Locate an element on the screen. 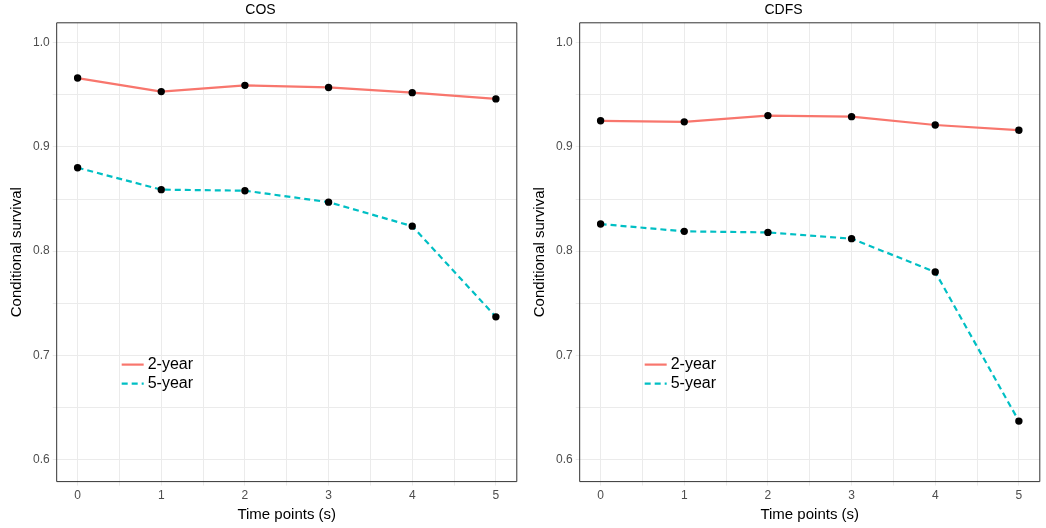 The width and height of the screenshot is (1046, 528). chart-title: CDFS is located at coordinates (783, 9).